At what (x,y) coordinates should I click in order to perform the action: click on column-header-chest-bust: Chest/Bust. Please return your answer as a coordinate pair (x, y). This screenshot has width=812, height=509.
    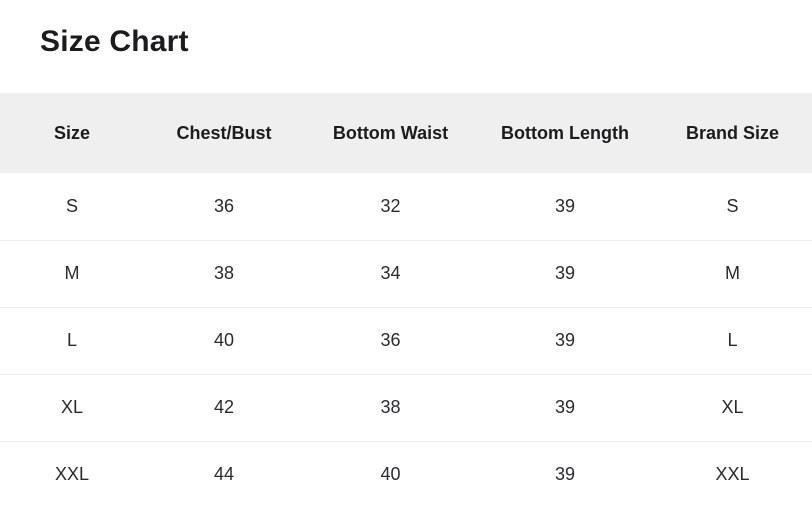
    Looking at the image, I should click on (224, 132).